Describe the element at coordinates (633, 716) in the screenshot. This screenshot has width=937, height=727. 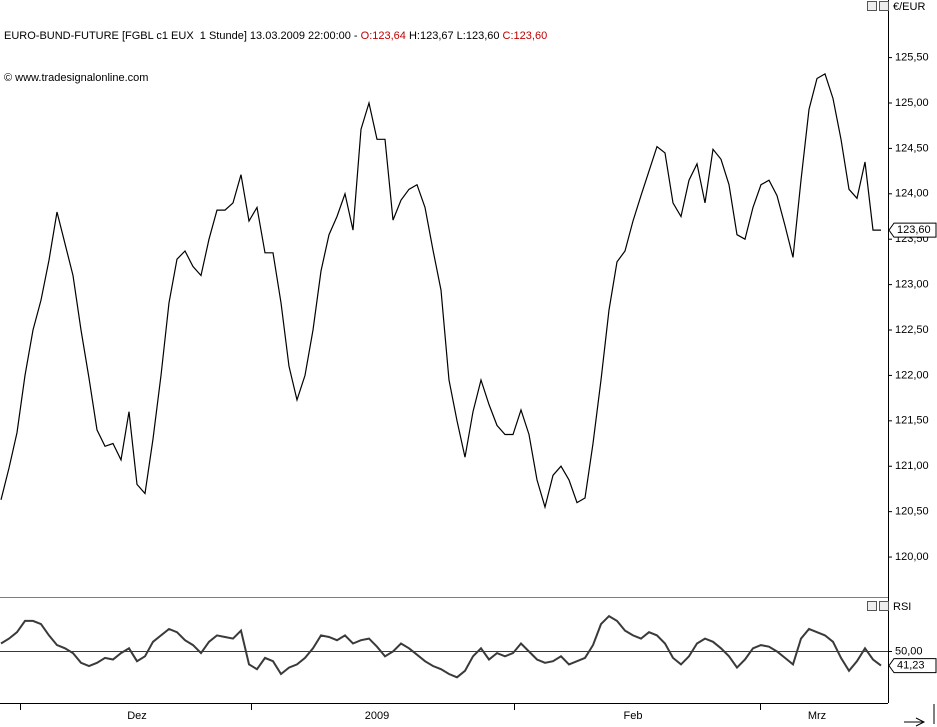
I see `x-tick-label: Feb` at that location.